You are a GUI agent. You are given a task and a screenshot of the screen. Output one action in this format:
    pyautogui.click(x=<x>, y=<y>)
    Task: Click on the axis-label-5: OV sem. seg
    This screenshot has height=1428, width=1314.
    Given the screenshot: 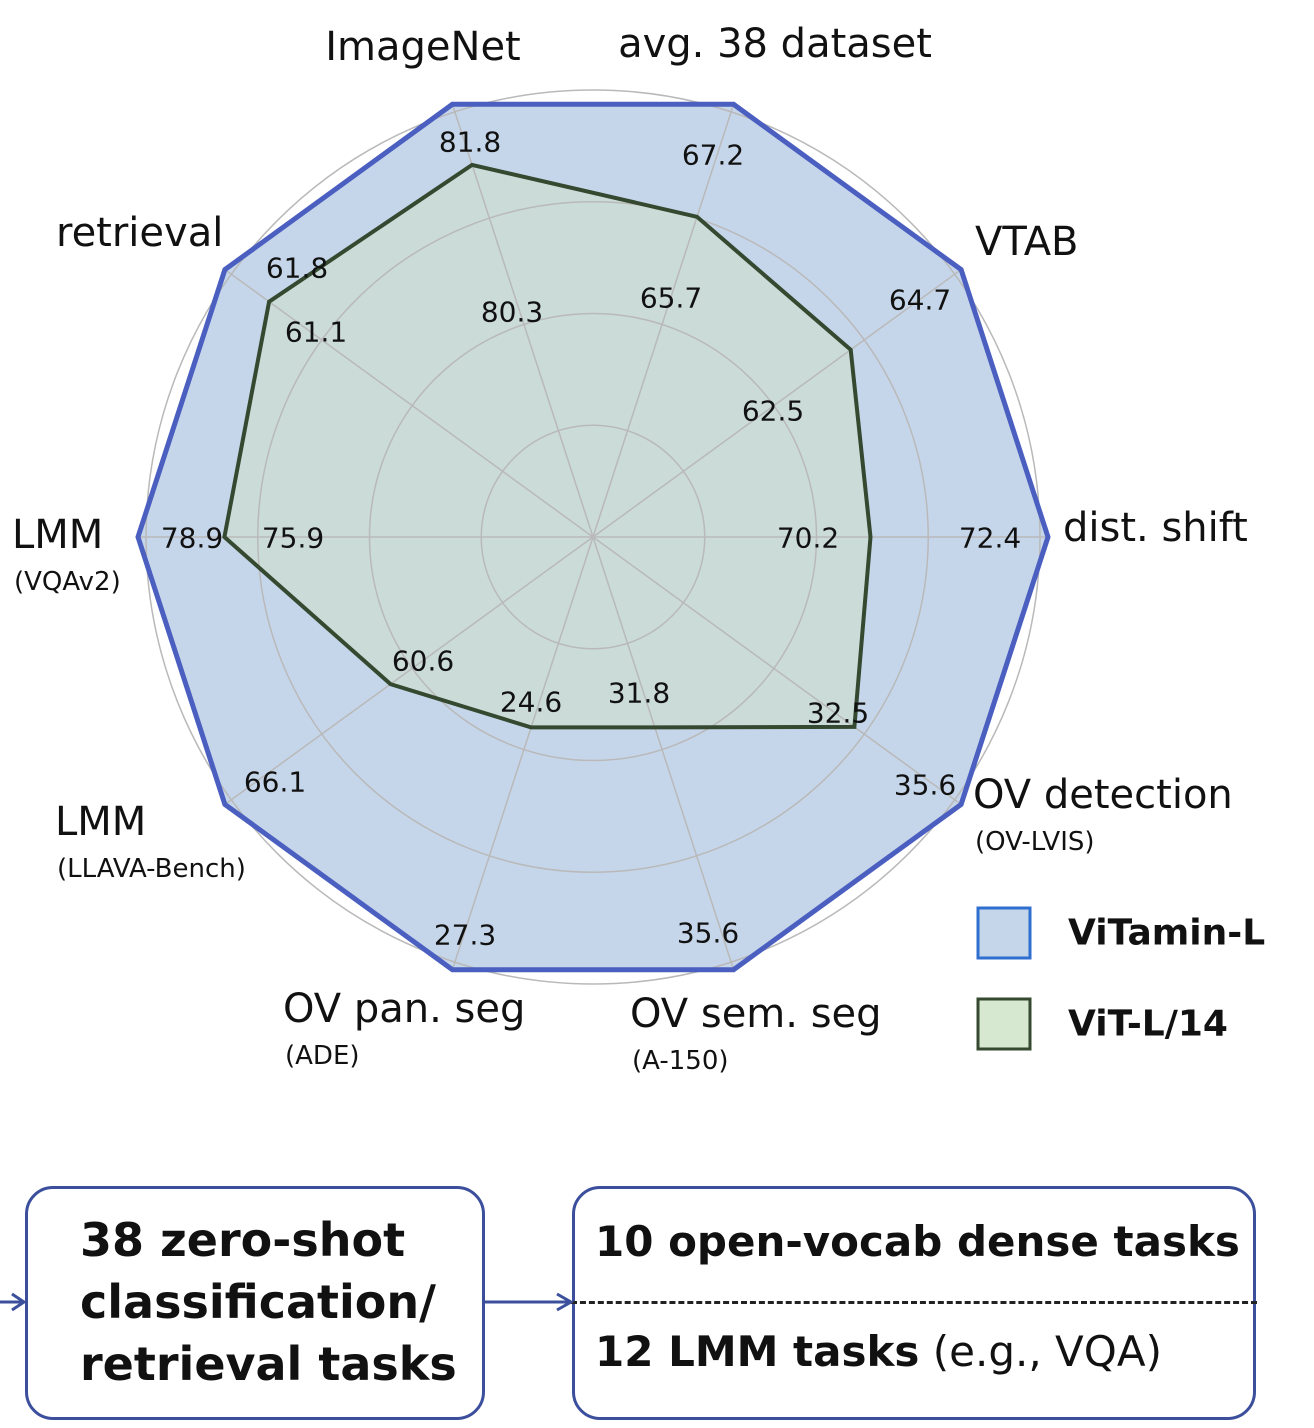 What is the action you would take?
    pyautogui.click(x=756, y=1014)
    